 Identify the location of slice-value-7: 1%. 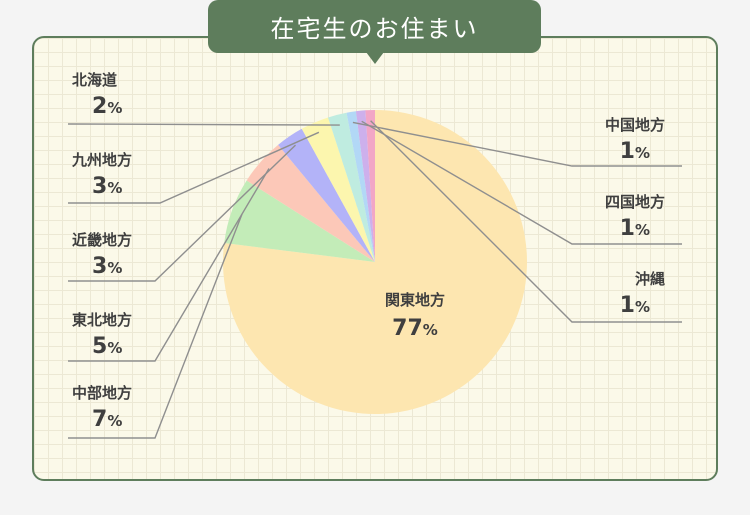
(635, 228).